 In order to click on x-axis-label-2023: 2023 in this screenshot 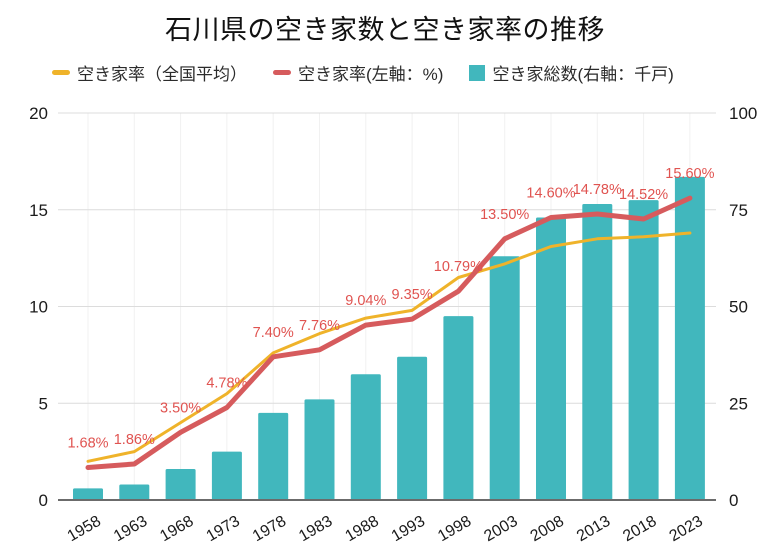, I will do `click(686, 529)`.